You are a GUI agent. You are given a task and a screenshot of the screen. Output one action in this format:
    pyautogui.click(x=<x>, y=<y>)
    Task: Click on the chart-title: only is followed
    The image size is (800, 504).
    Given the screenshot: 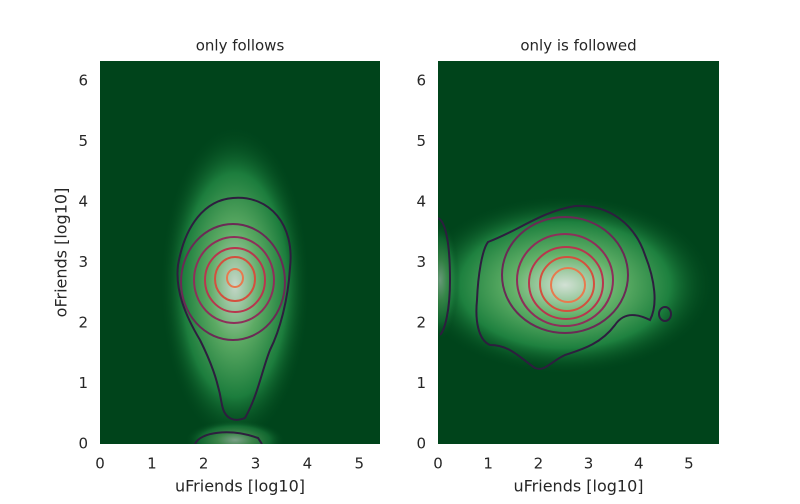 What is the action you would take?
    pyautogui.click(x=578, y=46)
    